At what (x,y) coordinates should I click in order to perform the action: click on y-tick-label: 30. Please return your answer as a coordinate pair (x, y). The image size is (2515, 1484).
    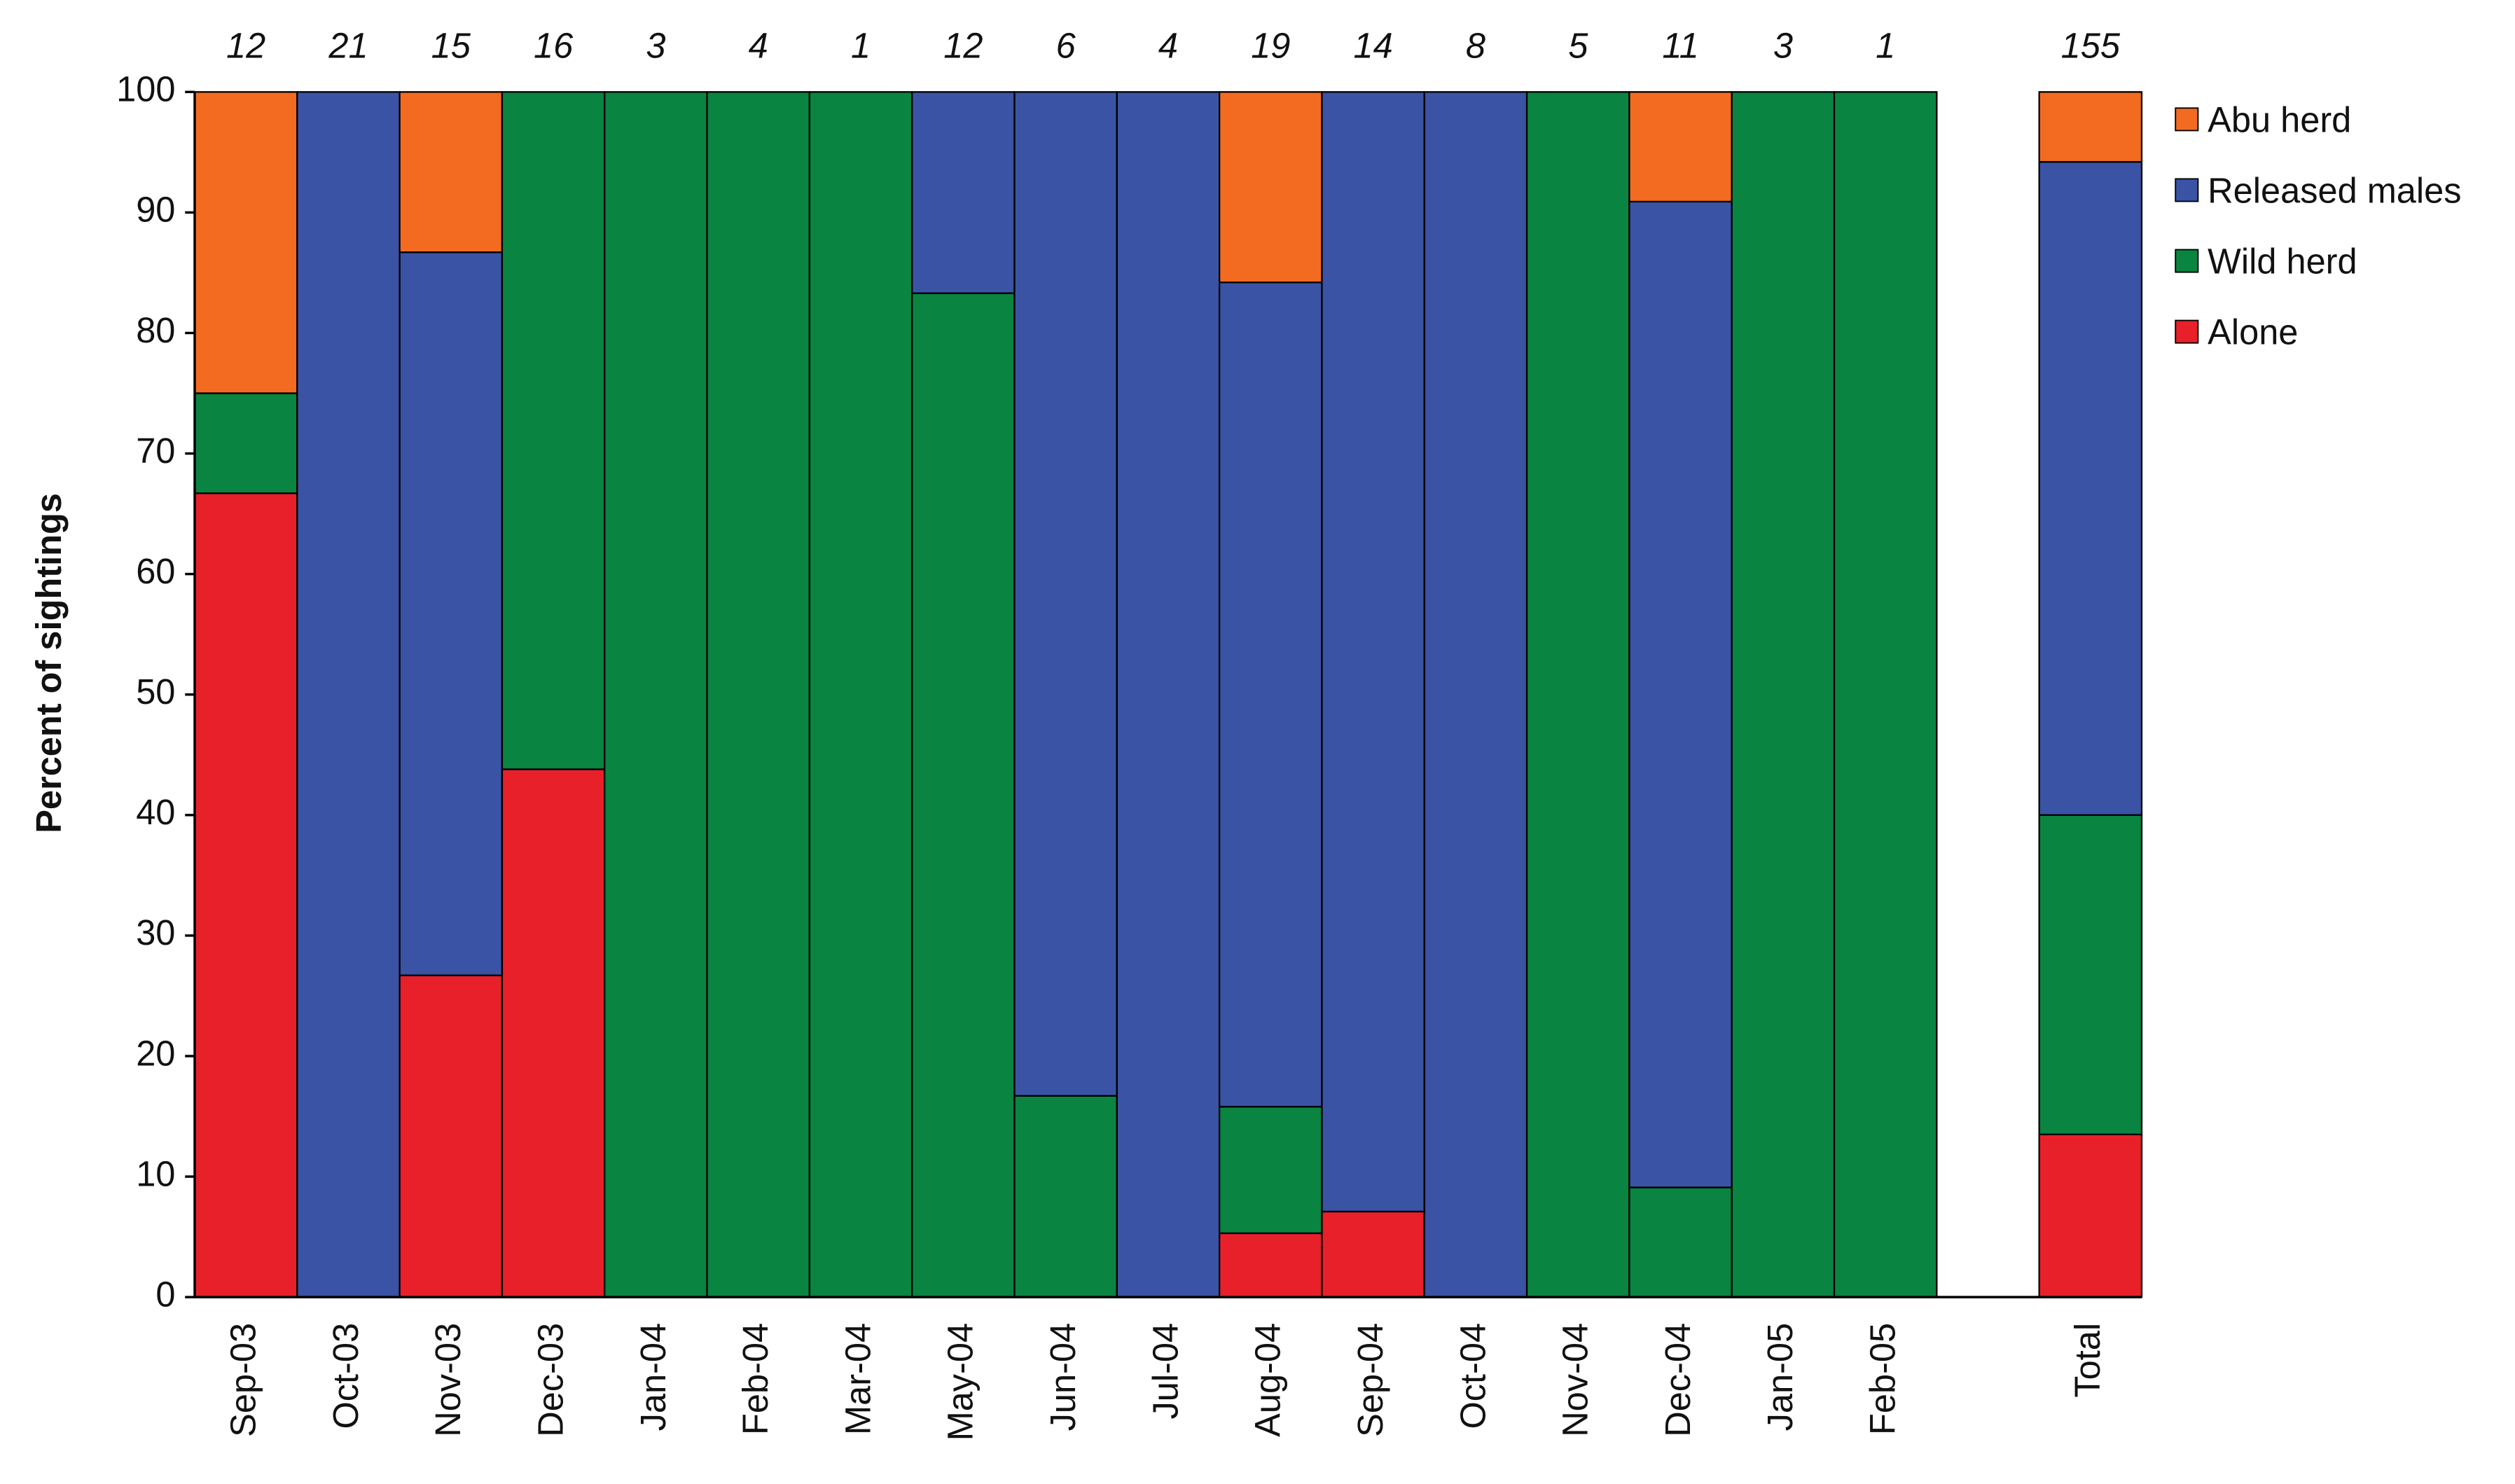
    Looking at the image, I should click on (156, 932).